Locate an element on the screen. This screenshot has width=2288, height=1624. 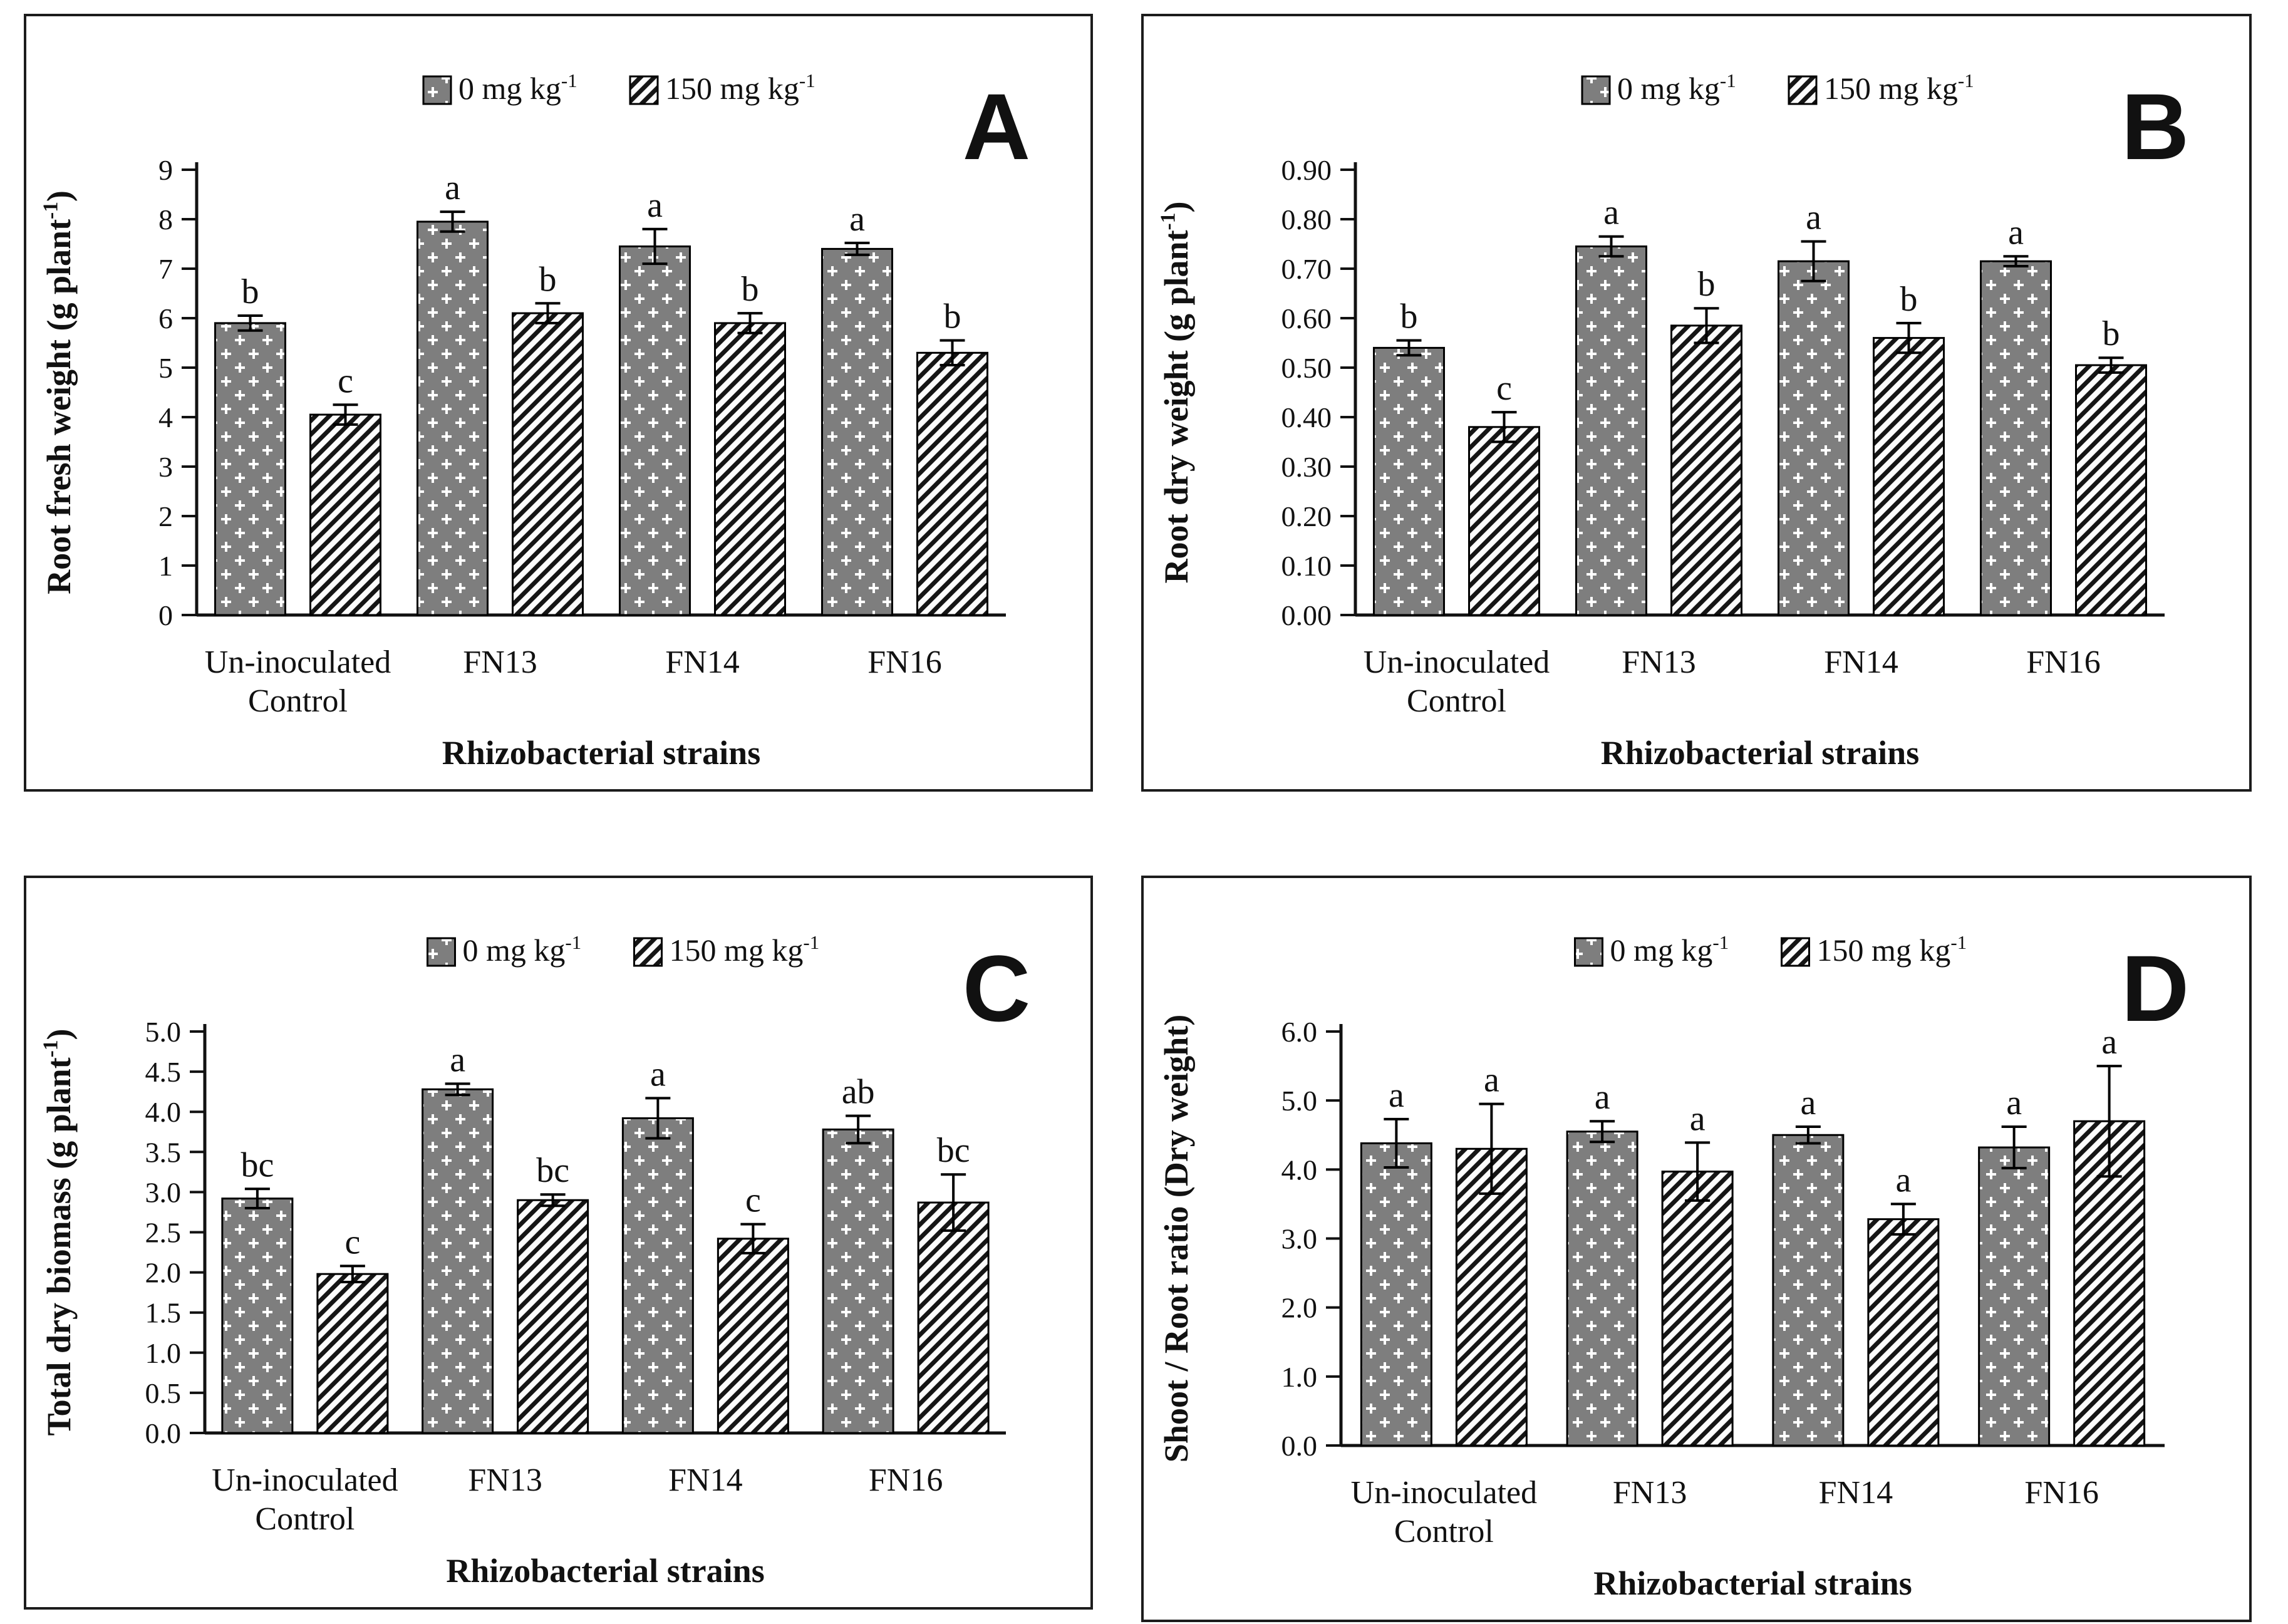
y-tick-label: 0.40 is located at coordinates (1307, 417).